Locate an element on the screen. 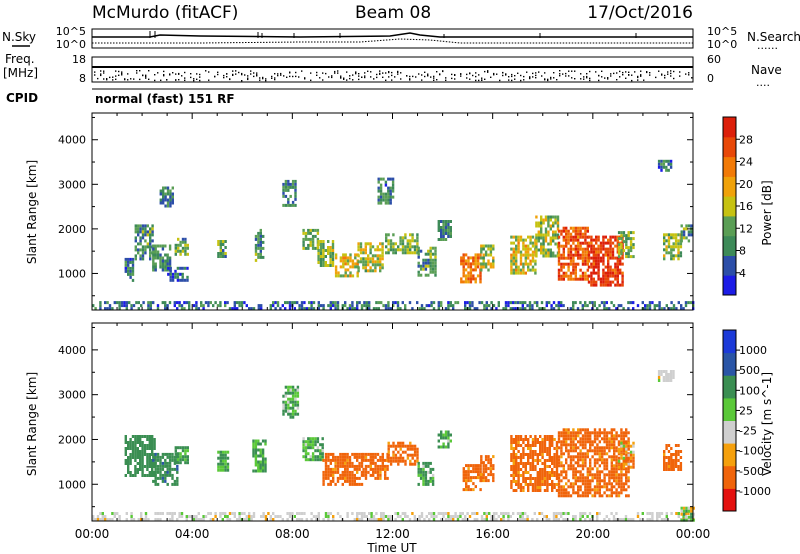 Image resolution: width=800 pixels, height=554 pixels. time-tick-label: 08:00 is located at coordinates (292, 534).